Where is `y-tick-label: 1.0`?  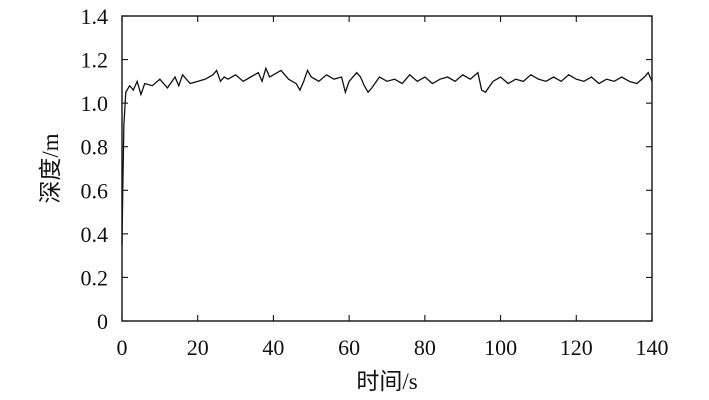
y-tick-label: 1.0 is located at coordinates (95, 103).